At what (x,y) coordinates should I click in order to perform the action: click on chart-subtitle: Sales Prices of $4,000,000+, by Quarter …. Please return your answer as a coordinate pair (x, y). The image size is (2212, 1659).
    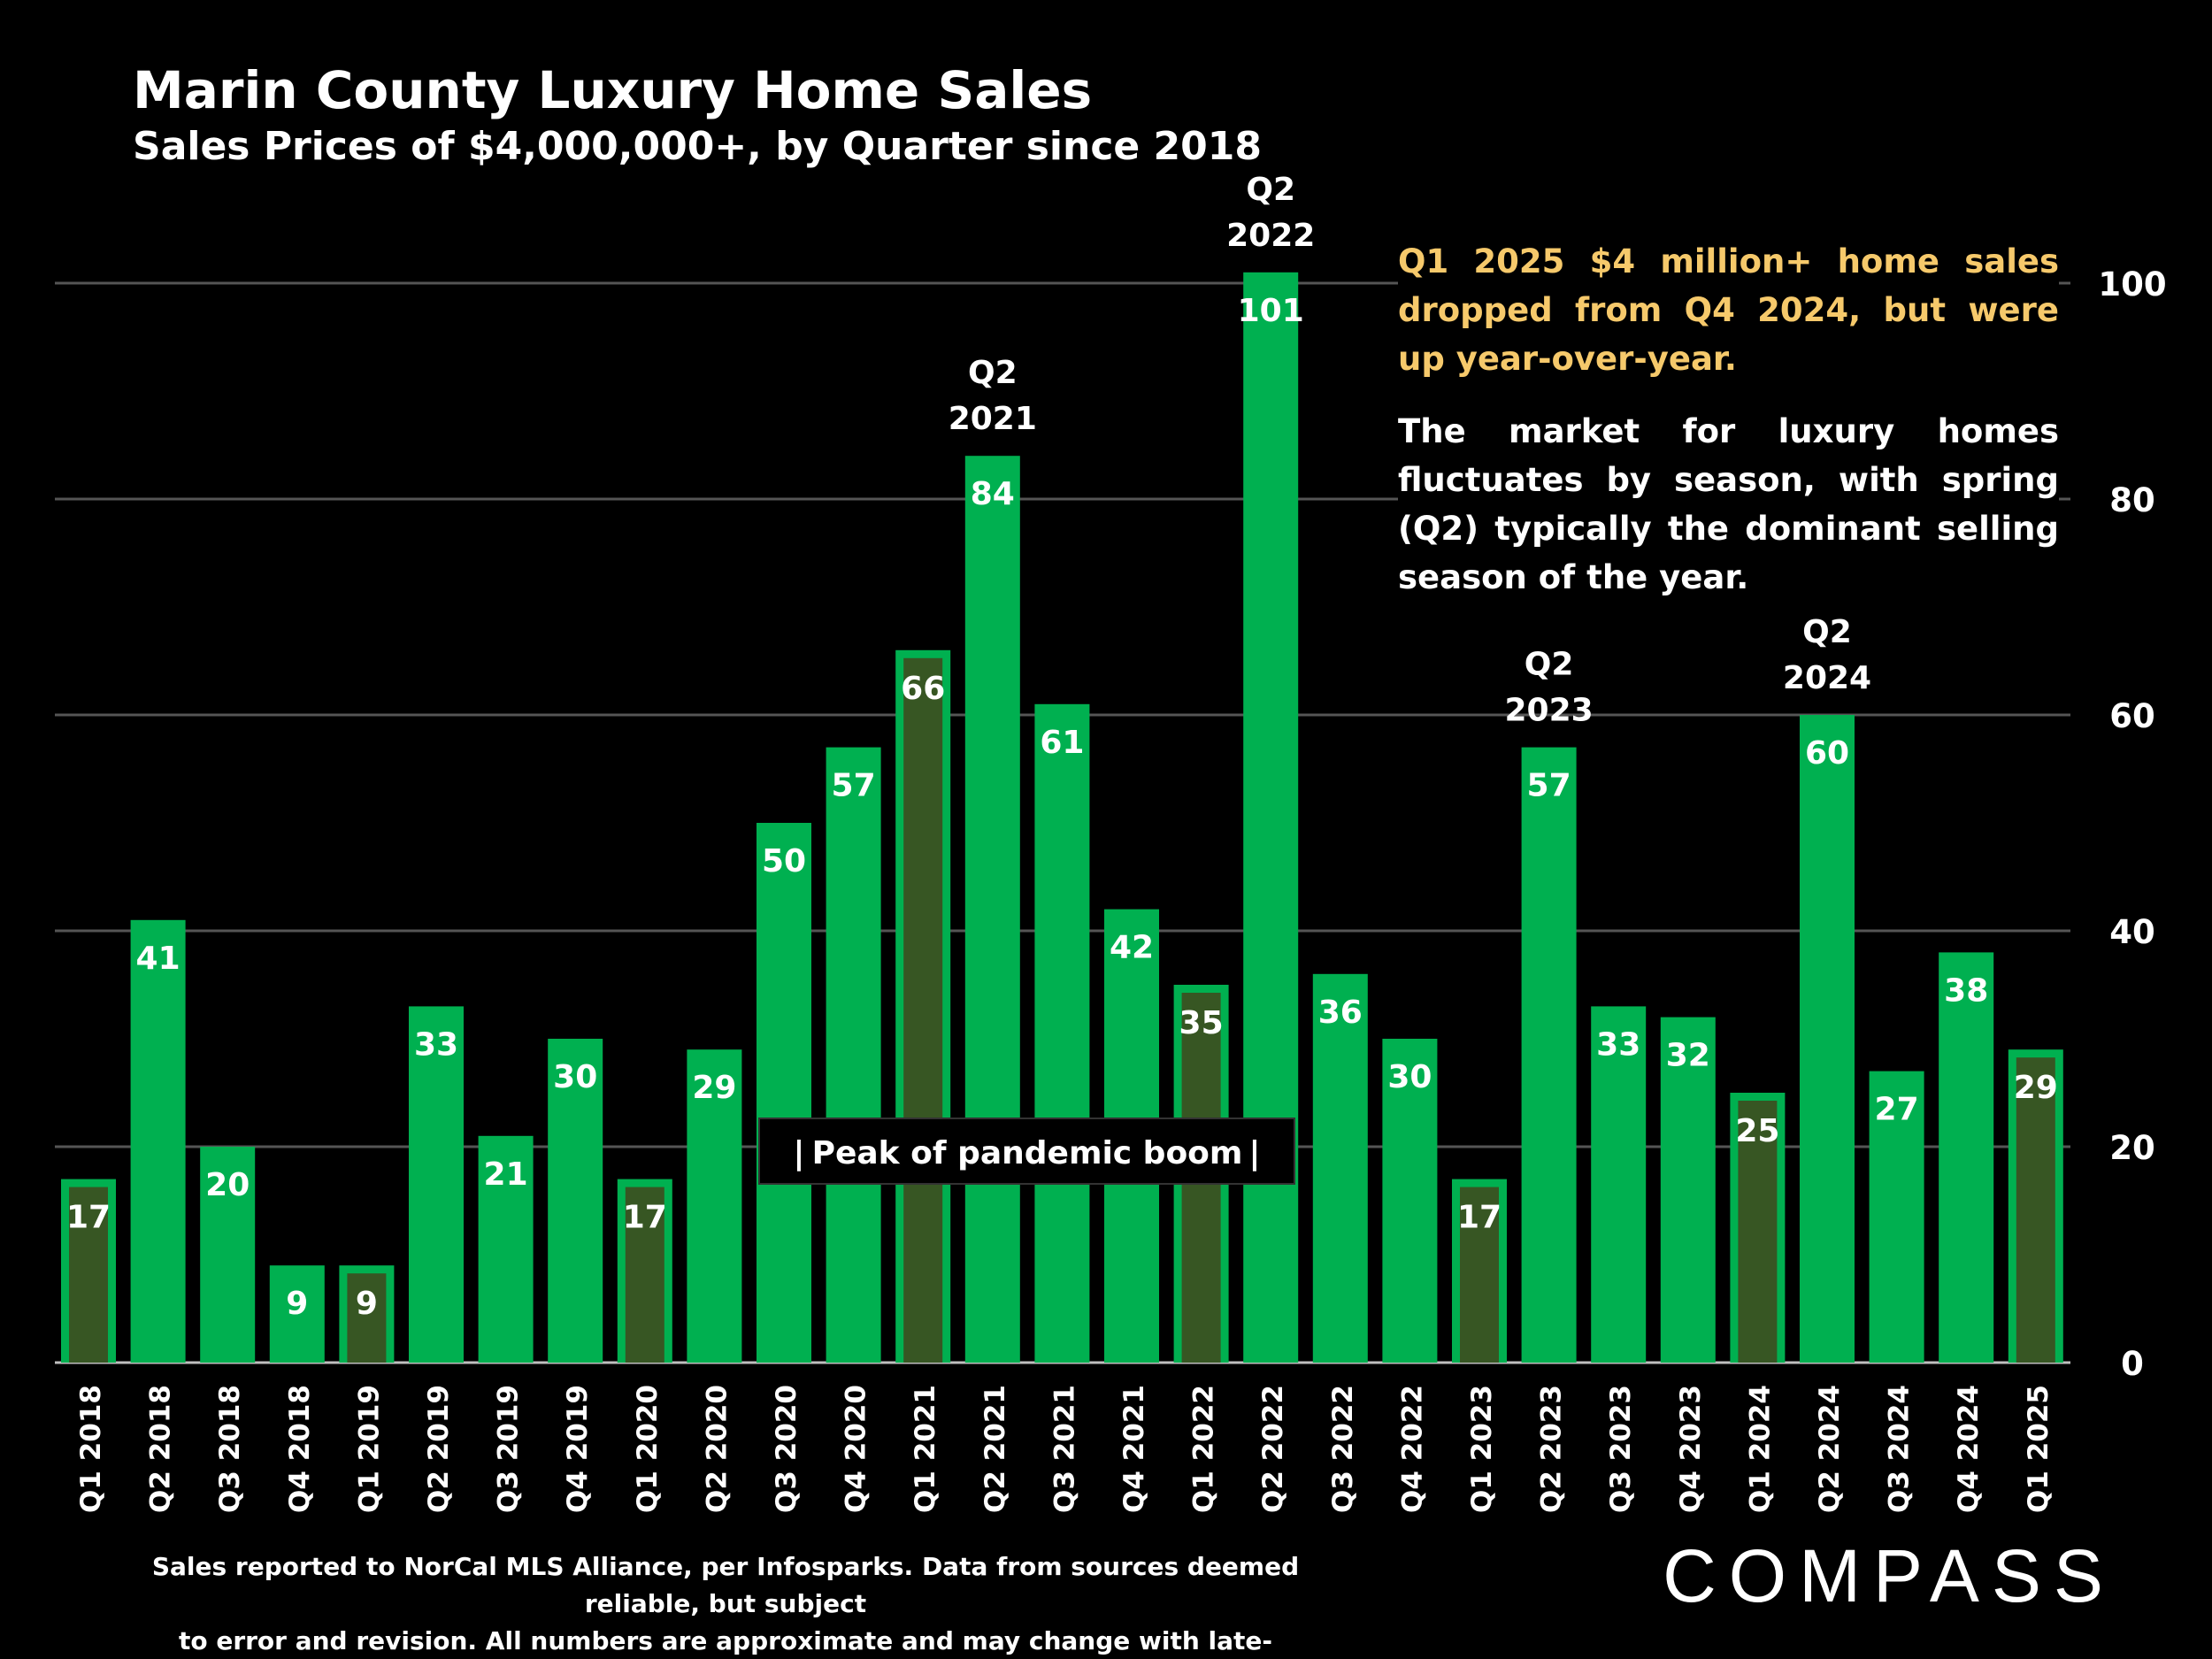
    Looking at the image, I should click on (698, 146).